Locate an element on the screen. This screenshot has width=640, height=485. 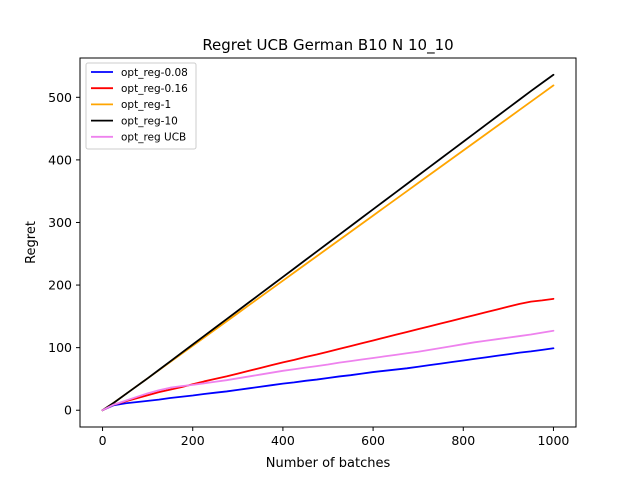
legend-label: opt_reg-0.16 is located at coordinates (154, 89).